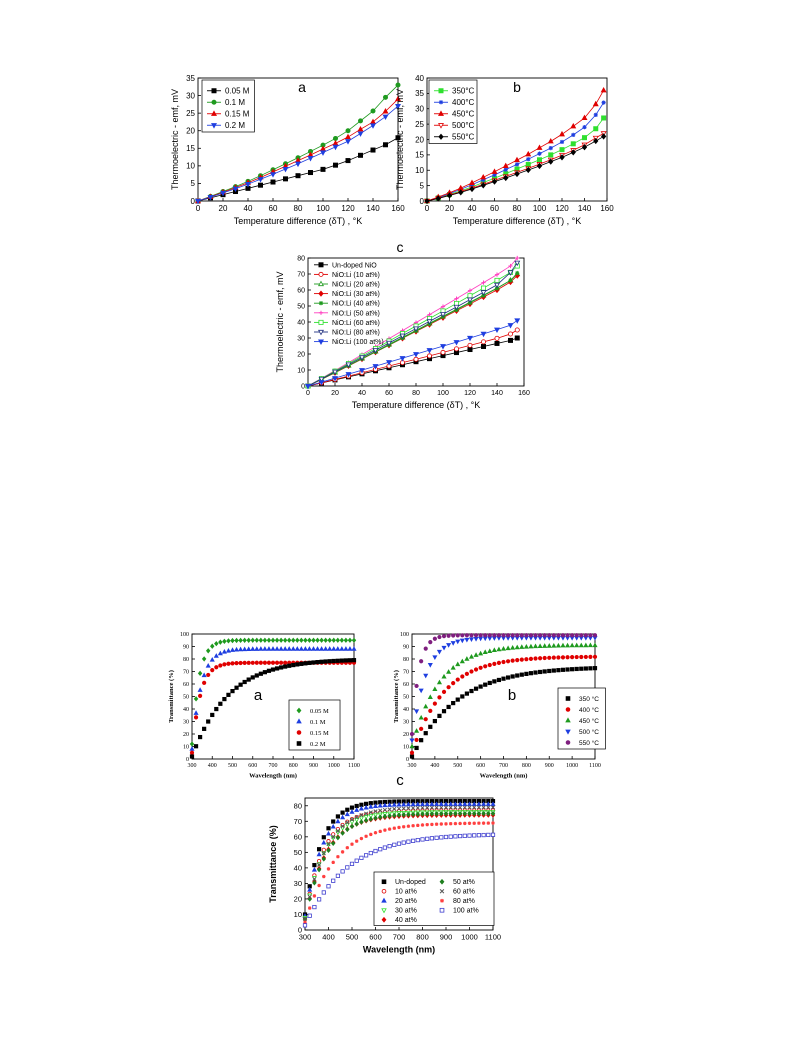 This screenshot has height=1062, width=793. What do you see at coordinates (464, 892) in the screenshot?
I see `legend-label: 60 at%` at bounding box center [464, 892].